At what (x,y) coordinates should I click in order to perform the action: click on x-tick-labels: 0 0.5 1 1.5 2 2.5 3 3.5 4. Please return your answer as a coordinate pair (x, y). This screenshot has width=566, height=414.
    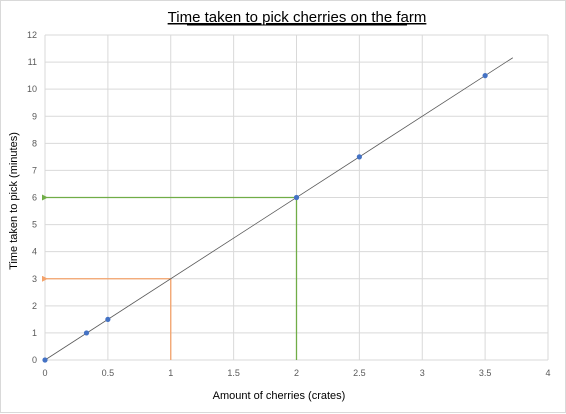
    Looking at the image, I should click on (296, 373).